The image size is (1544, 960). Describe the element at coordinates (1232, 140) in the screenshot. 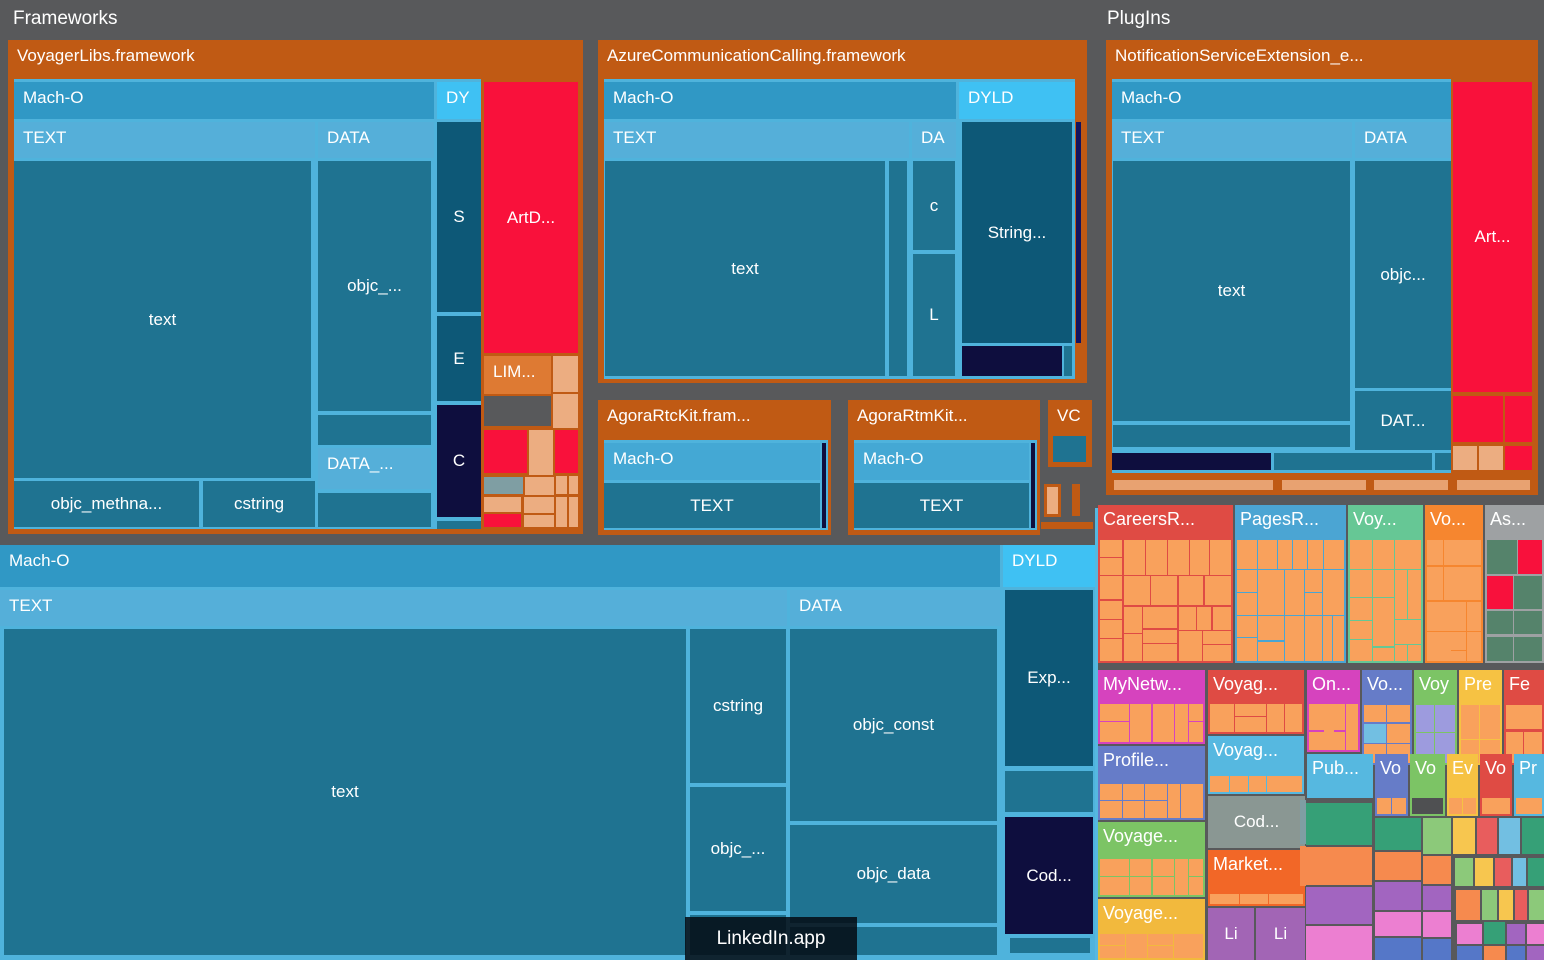

I see `notification-text-header: TEXT` at that location.